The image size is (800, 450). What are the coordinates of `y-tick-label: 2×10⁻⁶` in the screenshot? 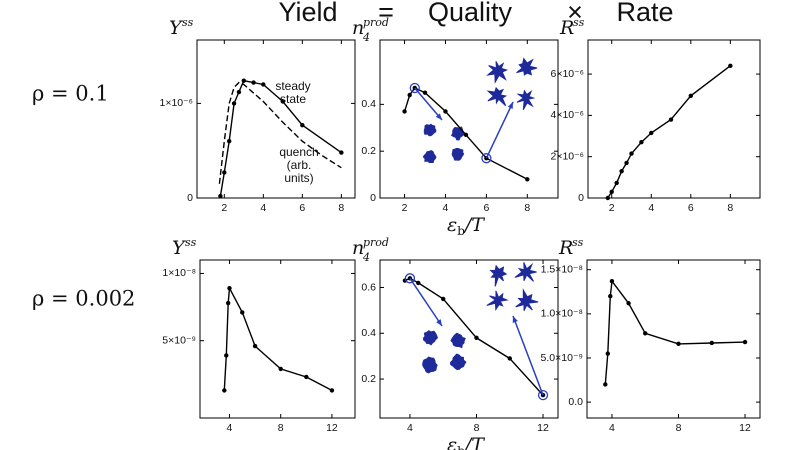 It's located at (567, 156).